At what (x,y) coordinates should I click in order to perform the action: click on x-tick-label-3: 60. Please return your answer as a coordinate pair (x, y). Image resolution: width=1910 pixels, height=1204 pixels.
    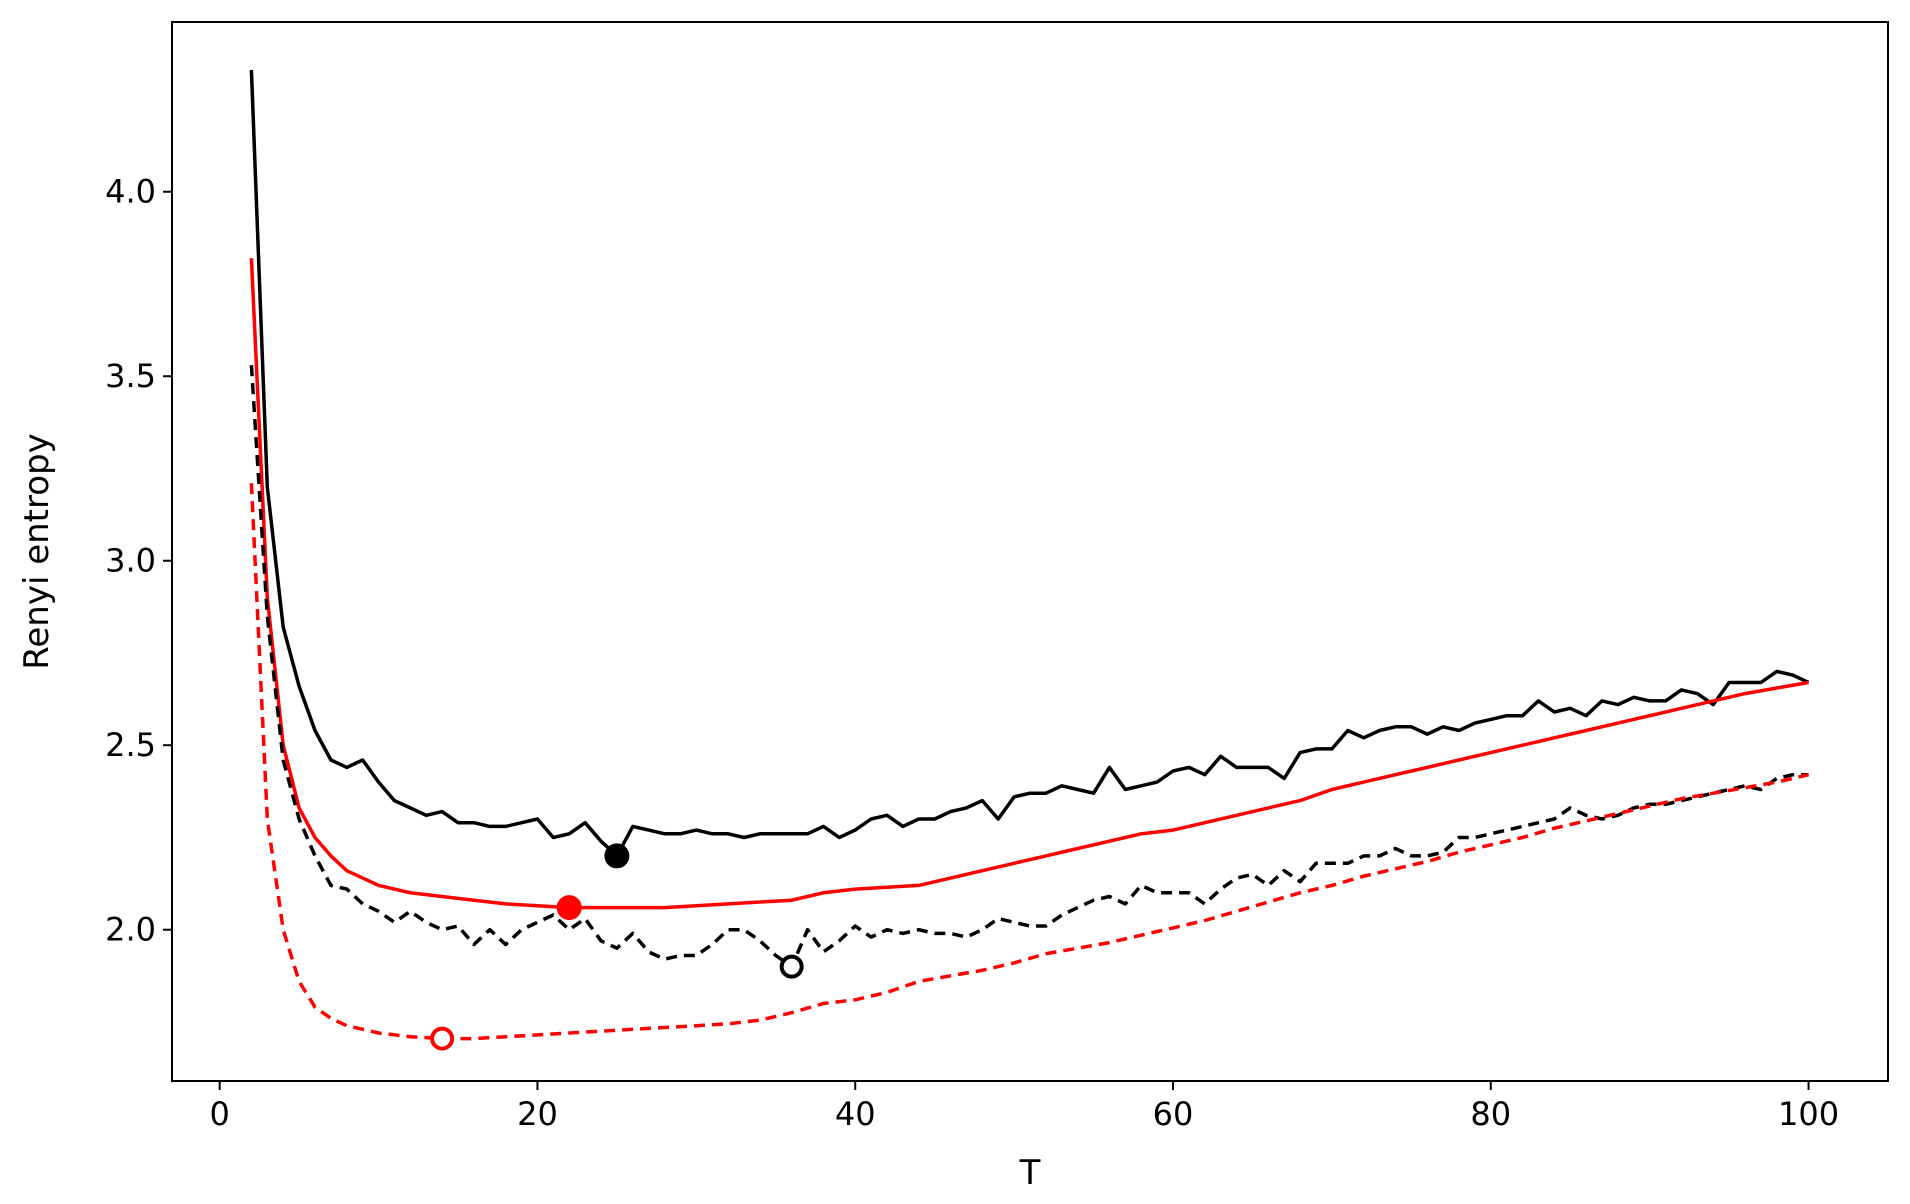
    Looking at the image, I should click on (1173, 1114).